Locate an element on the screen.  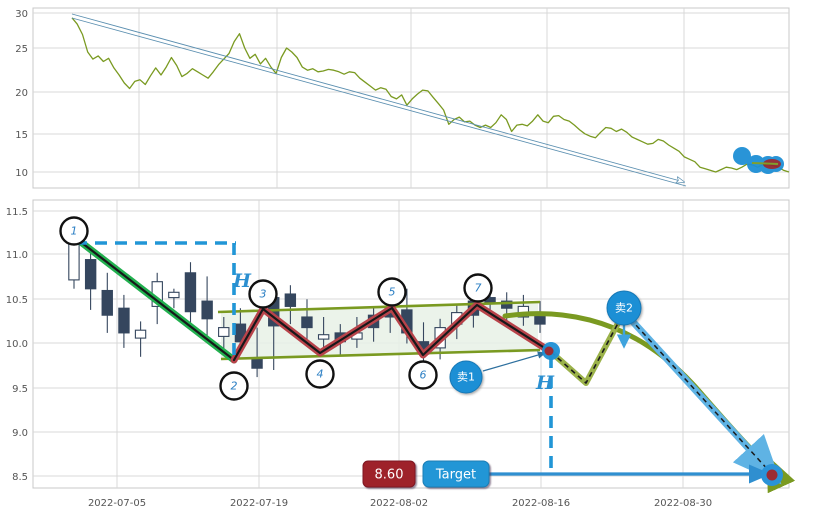
lower-xtick-1: 2022-07-19 is located at coordinates (259, 503).